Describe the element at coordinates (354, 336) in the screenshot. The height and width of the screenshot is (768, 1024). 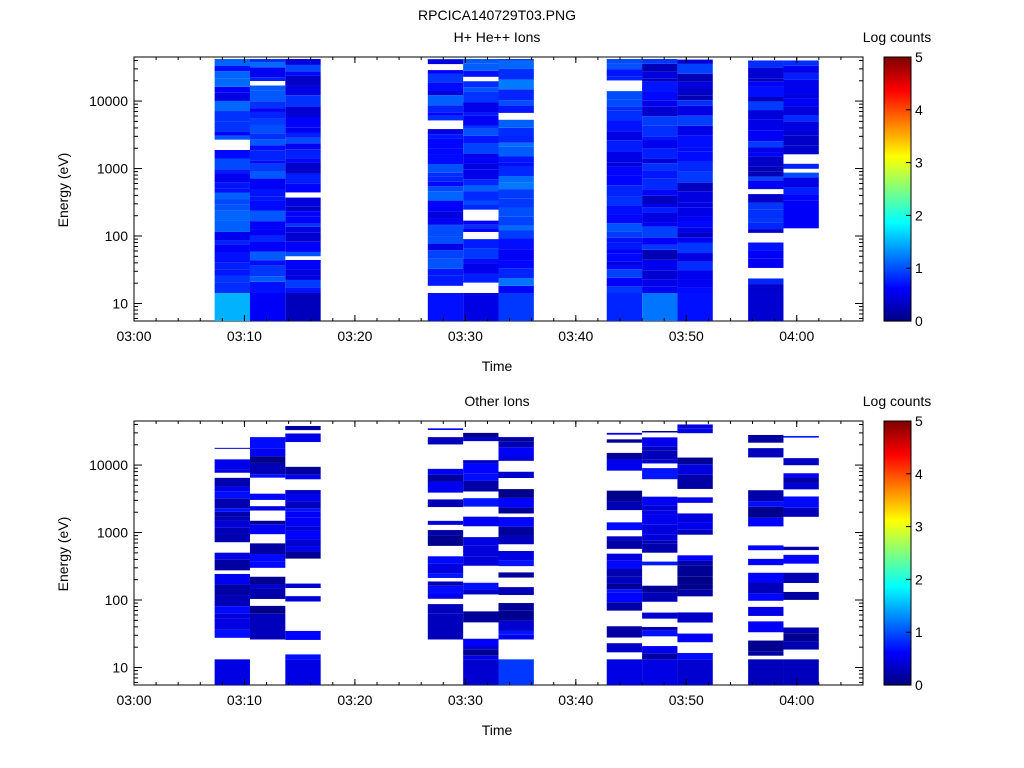
I see `x-tick-label: 03:20` at that location.